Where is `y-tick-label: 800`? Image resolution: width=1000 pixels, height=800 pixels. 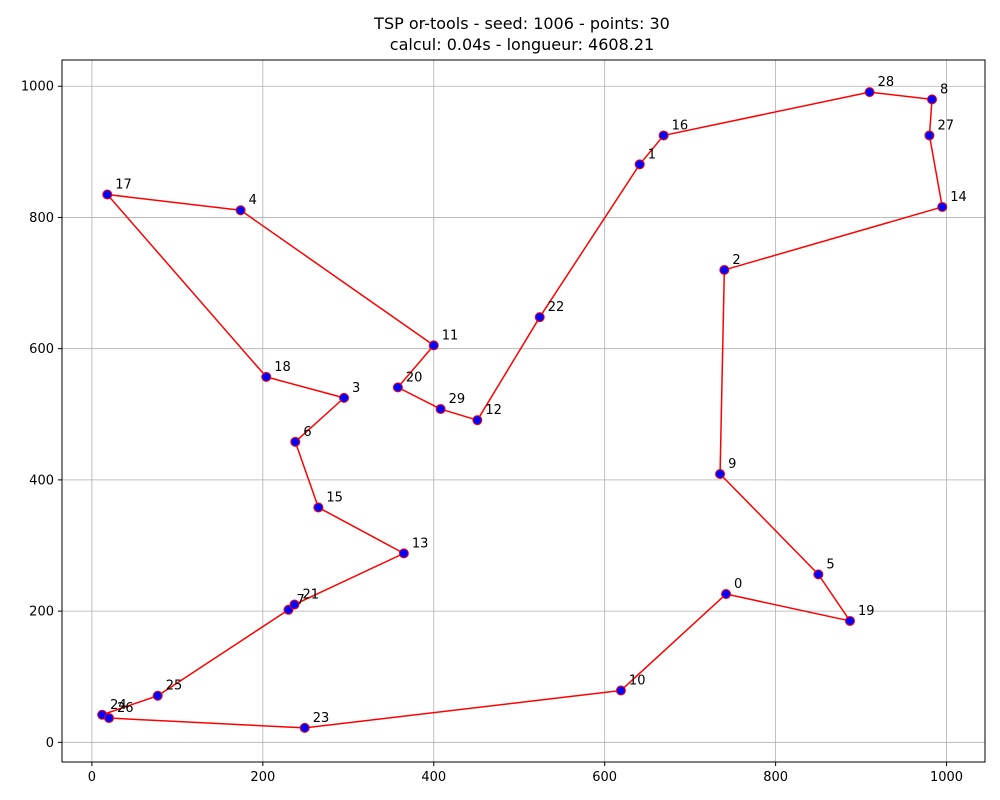
y-tick-label: 800 is located at coordinates (41, 218).